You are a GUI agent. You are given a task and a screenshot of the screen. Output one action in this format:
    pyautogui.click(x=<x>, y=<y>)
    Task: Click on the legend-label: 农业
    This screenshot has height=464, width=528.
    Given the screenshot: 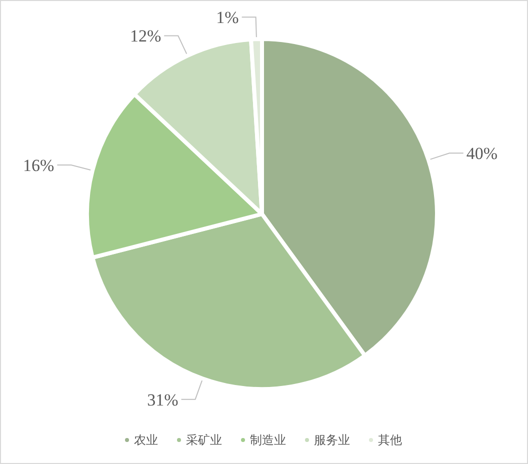 What is the action you would take?
    pyautogui.click(x=146, y=440)
    